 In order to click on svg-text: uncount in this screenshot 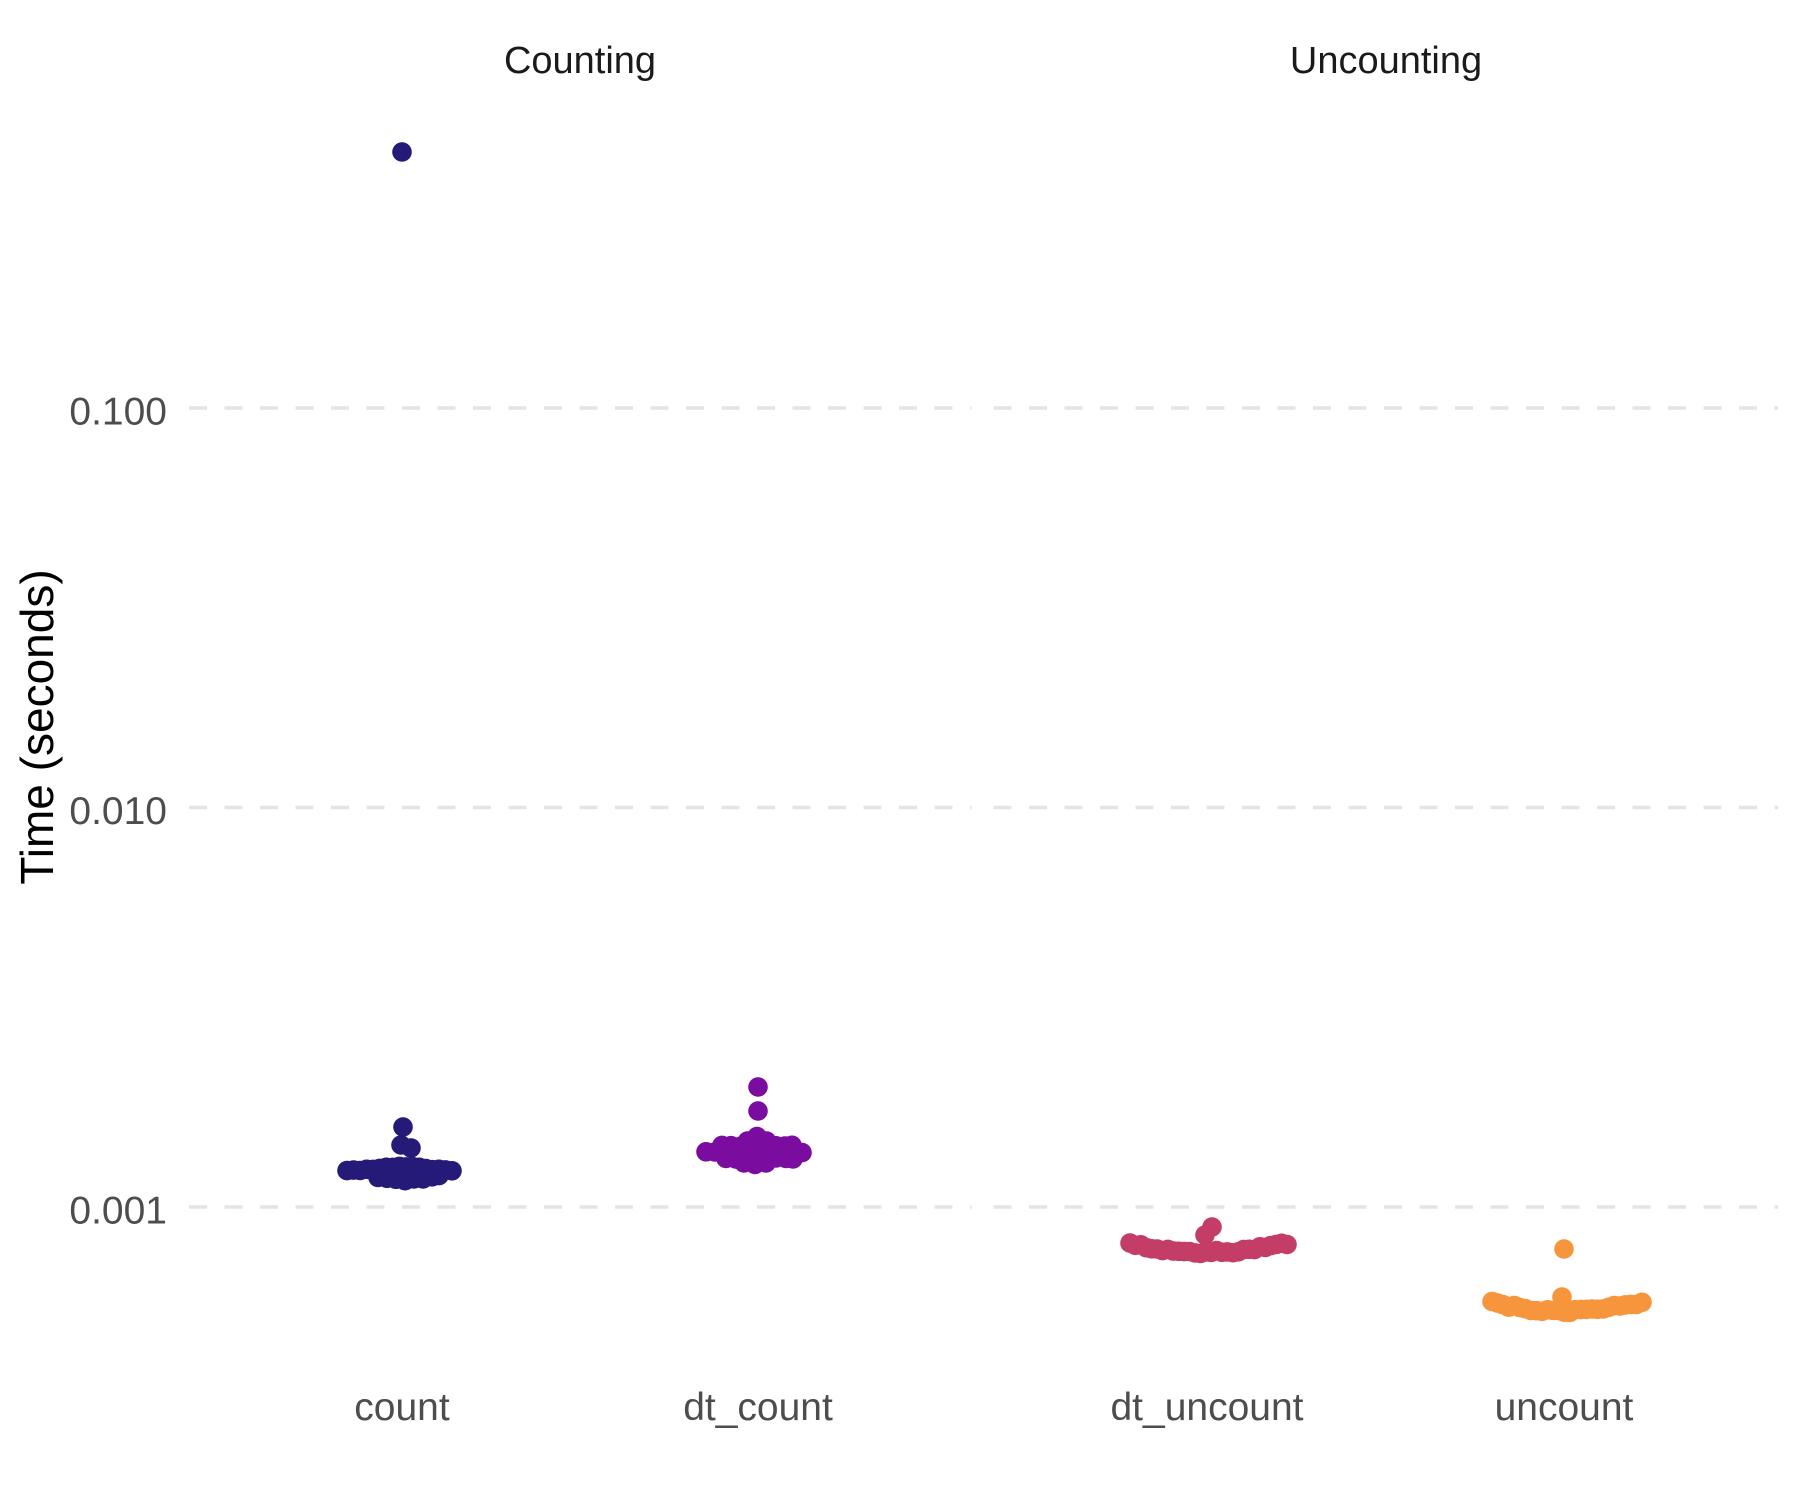, I will do `click(1564, 1407)`.